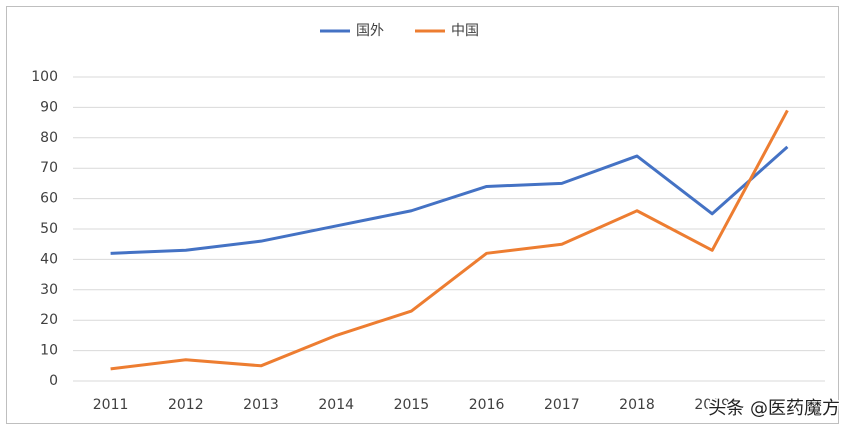 This screenshot has width=853, height=432. I want to click on x-tick-label: 2014, so click(336, 405).